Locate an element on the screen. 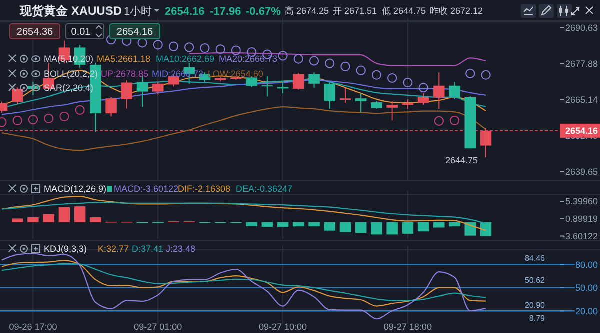  annotation: 2654.36 is located at coordinates (35, 32).